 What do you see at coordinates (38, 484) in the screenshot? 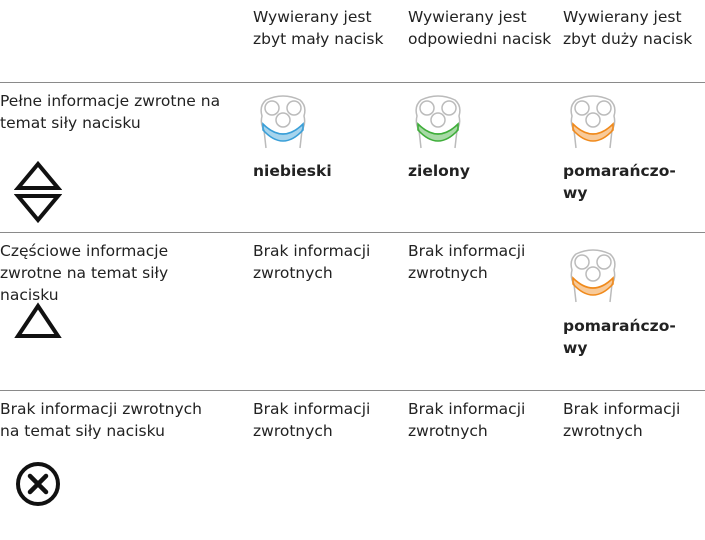
I see `no-feedback-icon` at bounding box center [38, 484].